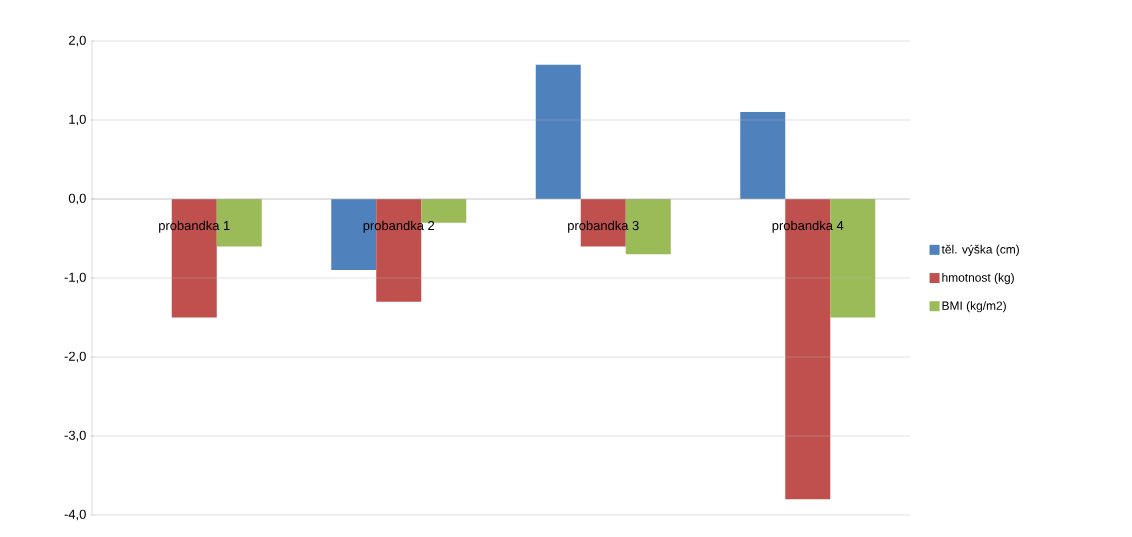 Image resolution: width=1132 pixels, height=537 pixels. What do you see at coordinates (980, 250) in the screenshot?
I see `legend-label: těl. výška (cm)` at bounding box center [980, 250].